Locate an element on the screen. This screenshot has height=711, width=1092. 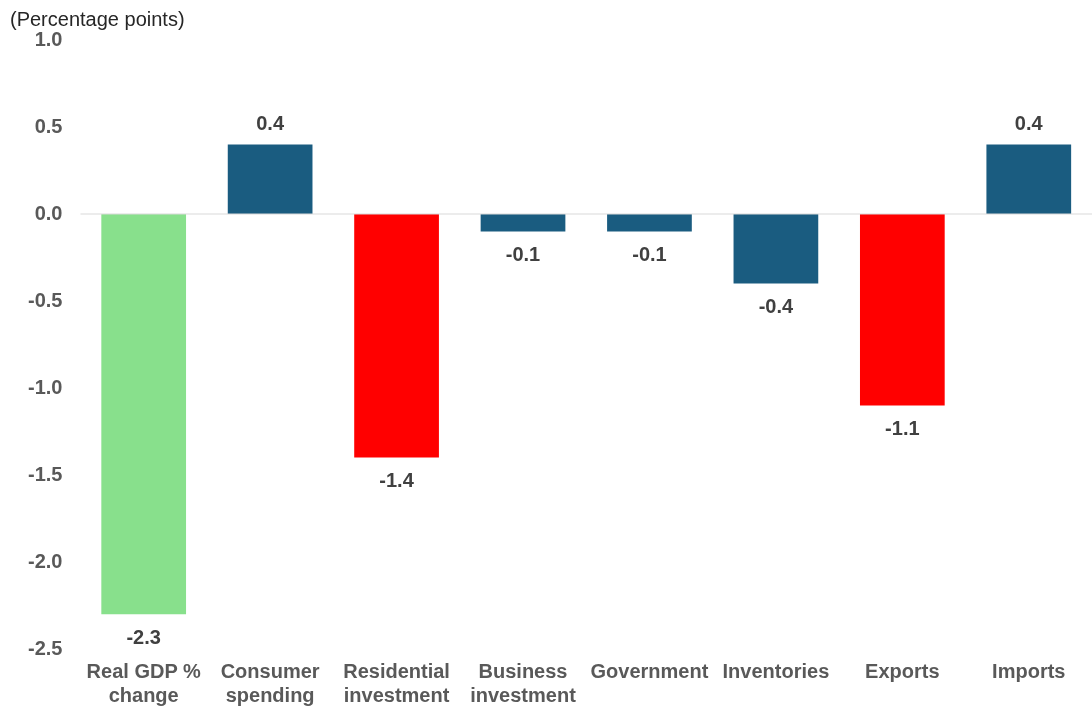
y-tick-label: 0.0 is located at coordinates (48, 212).